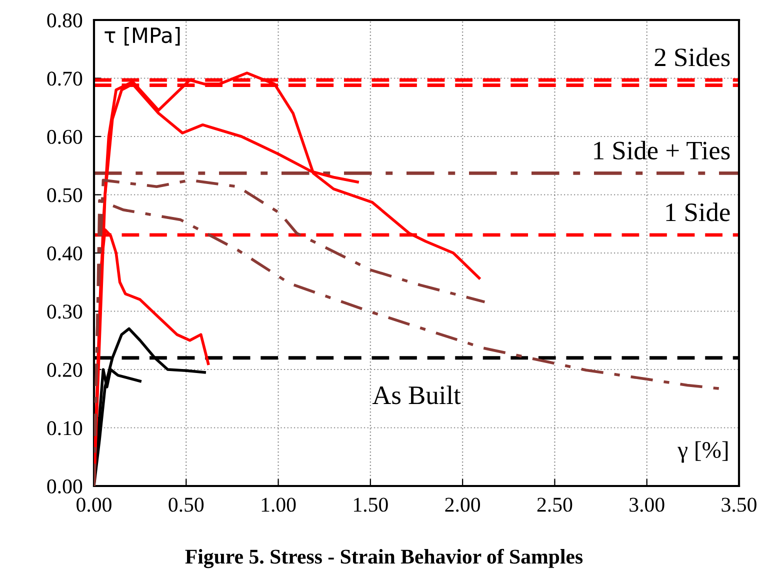 This screenshot has width=768, height=575. I want to click on x-axis-title: γ [%], so click(703, 452).